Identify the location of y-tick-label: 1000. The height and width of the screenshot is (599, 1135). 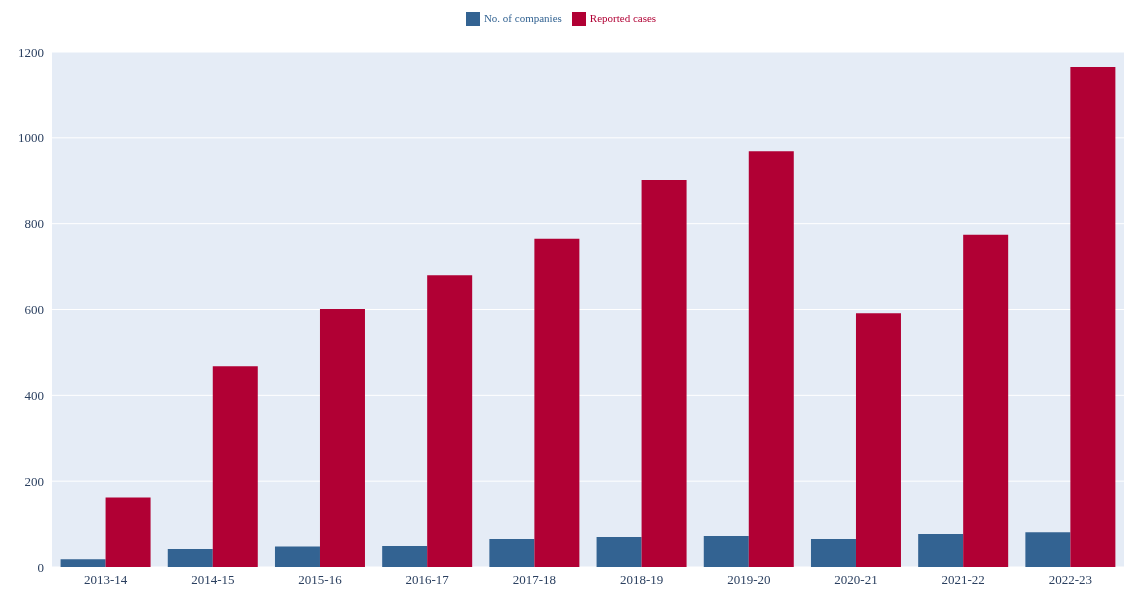
(31, 138).